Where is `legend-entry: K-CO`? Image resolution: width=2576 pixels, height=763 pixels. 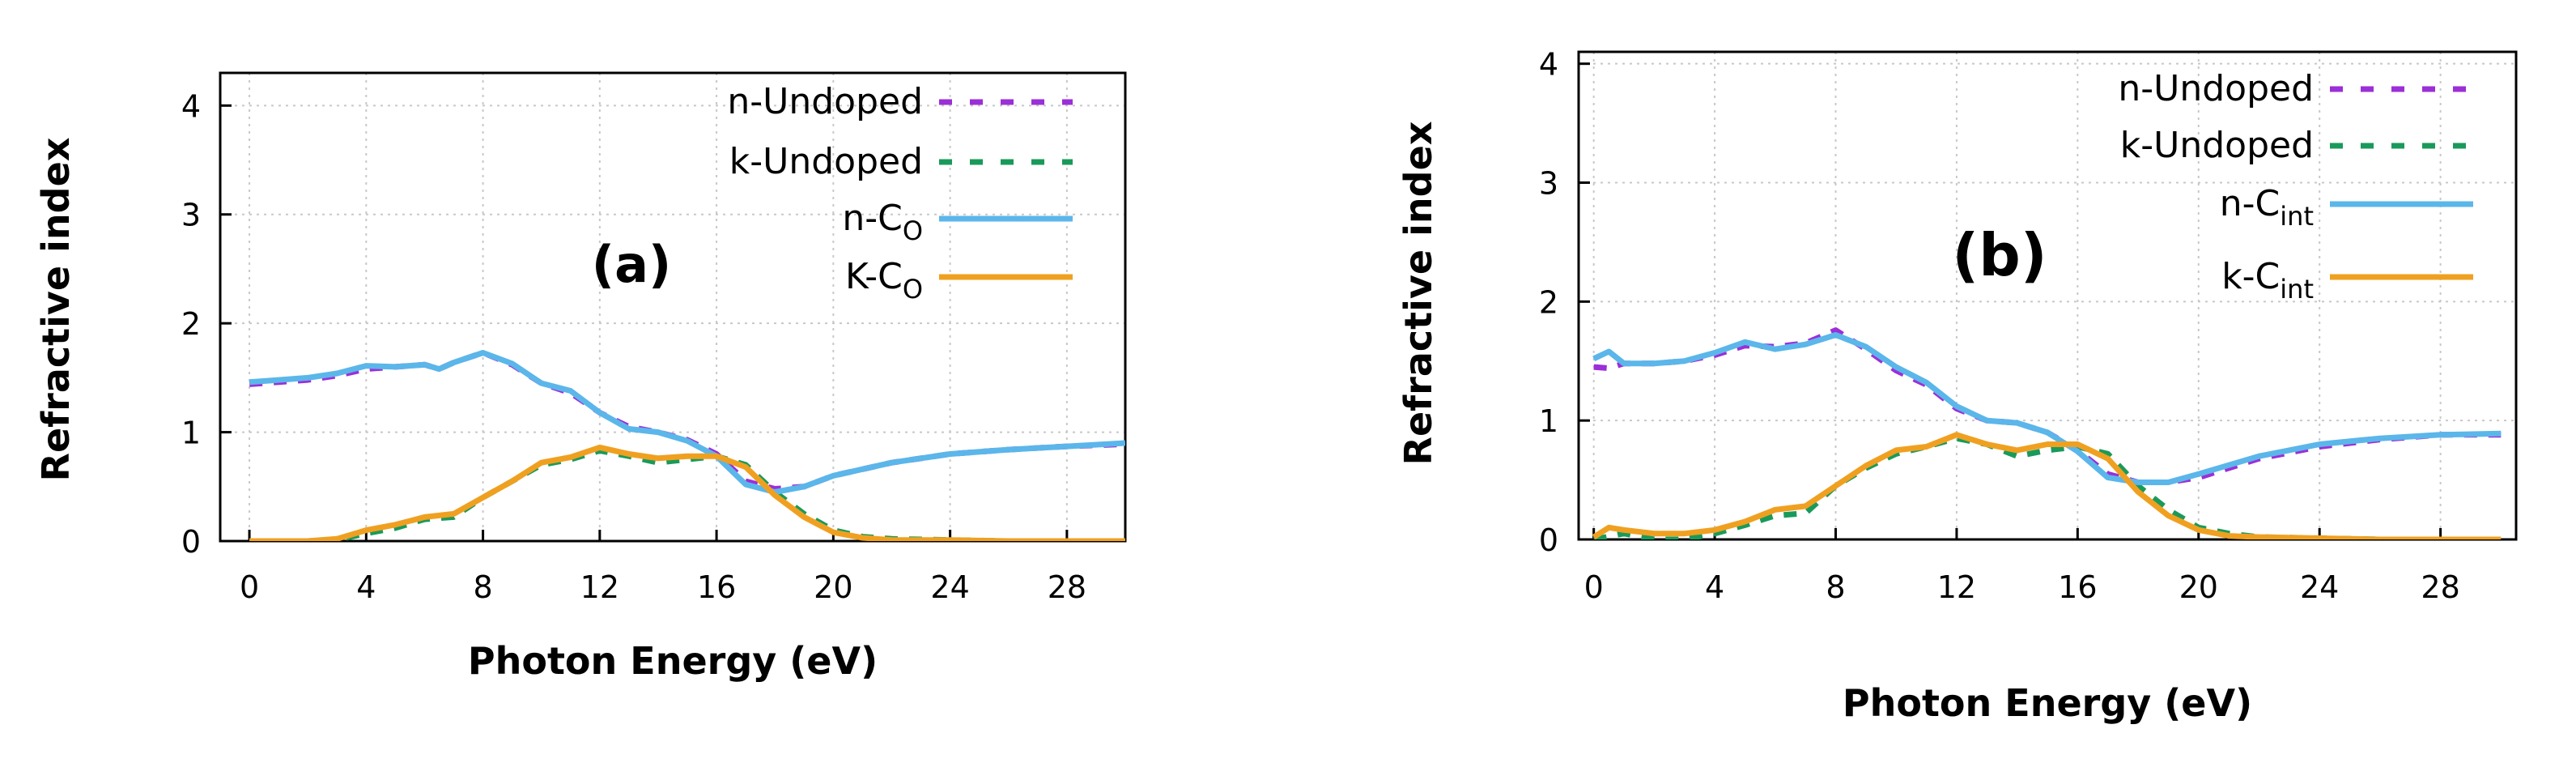 legend-entry: K-CO is located at coordinates (884, 280).